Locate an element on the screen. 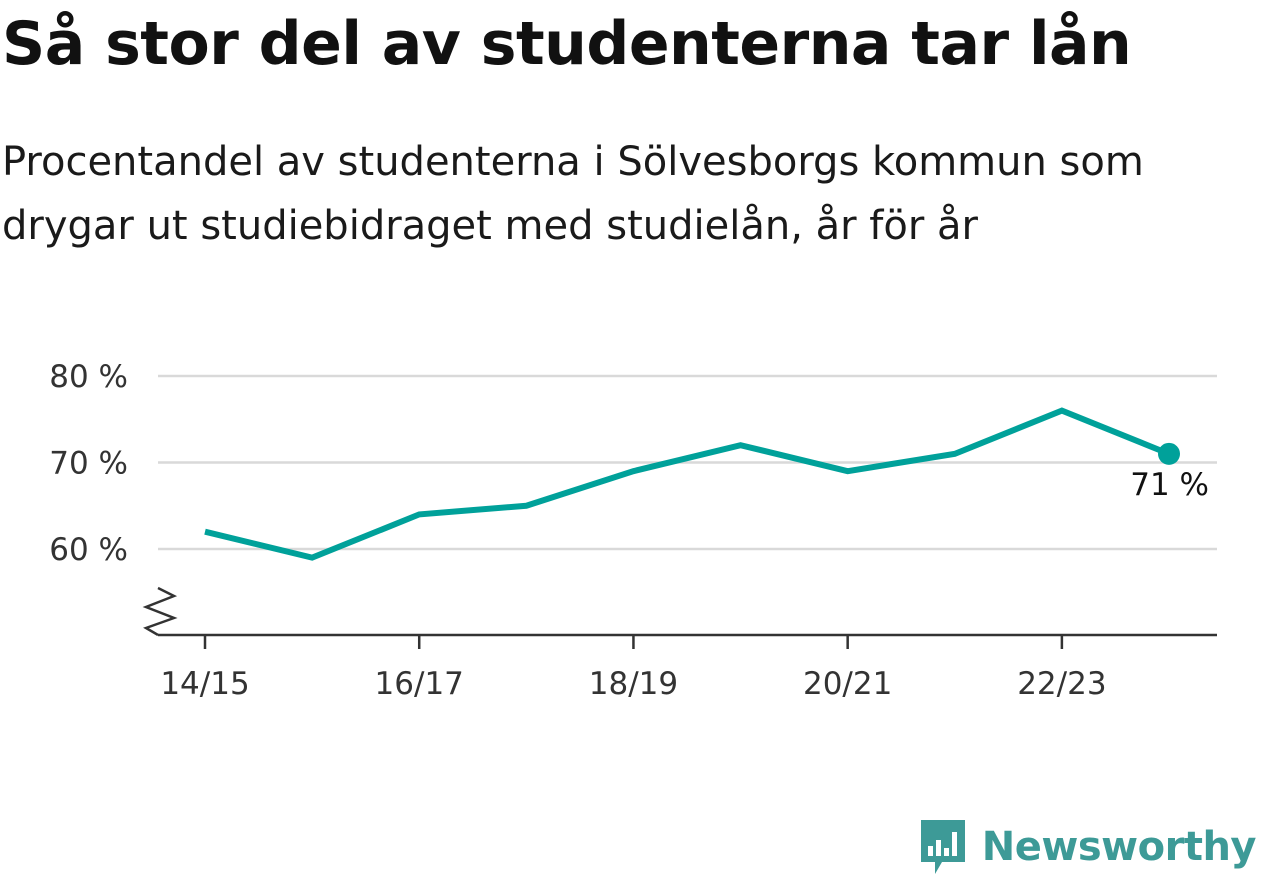 The width and height of the screenshot is (1262, 879). end-point-marker is located at coordinates (1169, 453).